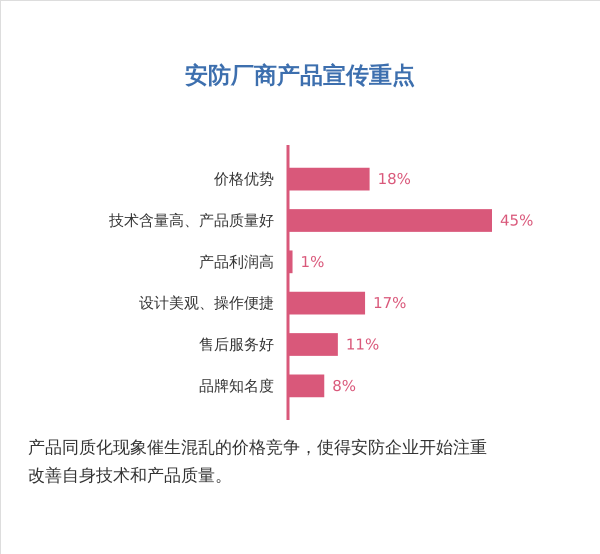 This screenshot has height=554, width=600. I want to click on data-label: 17%, so click(389, 303).